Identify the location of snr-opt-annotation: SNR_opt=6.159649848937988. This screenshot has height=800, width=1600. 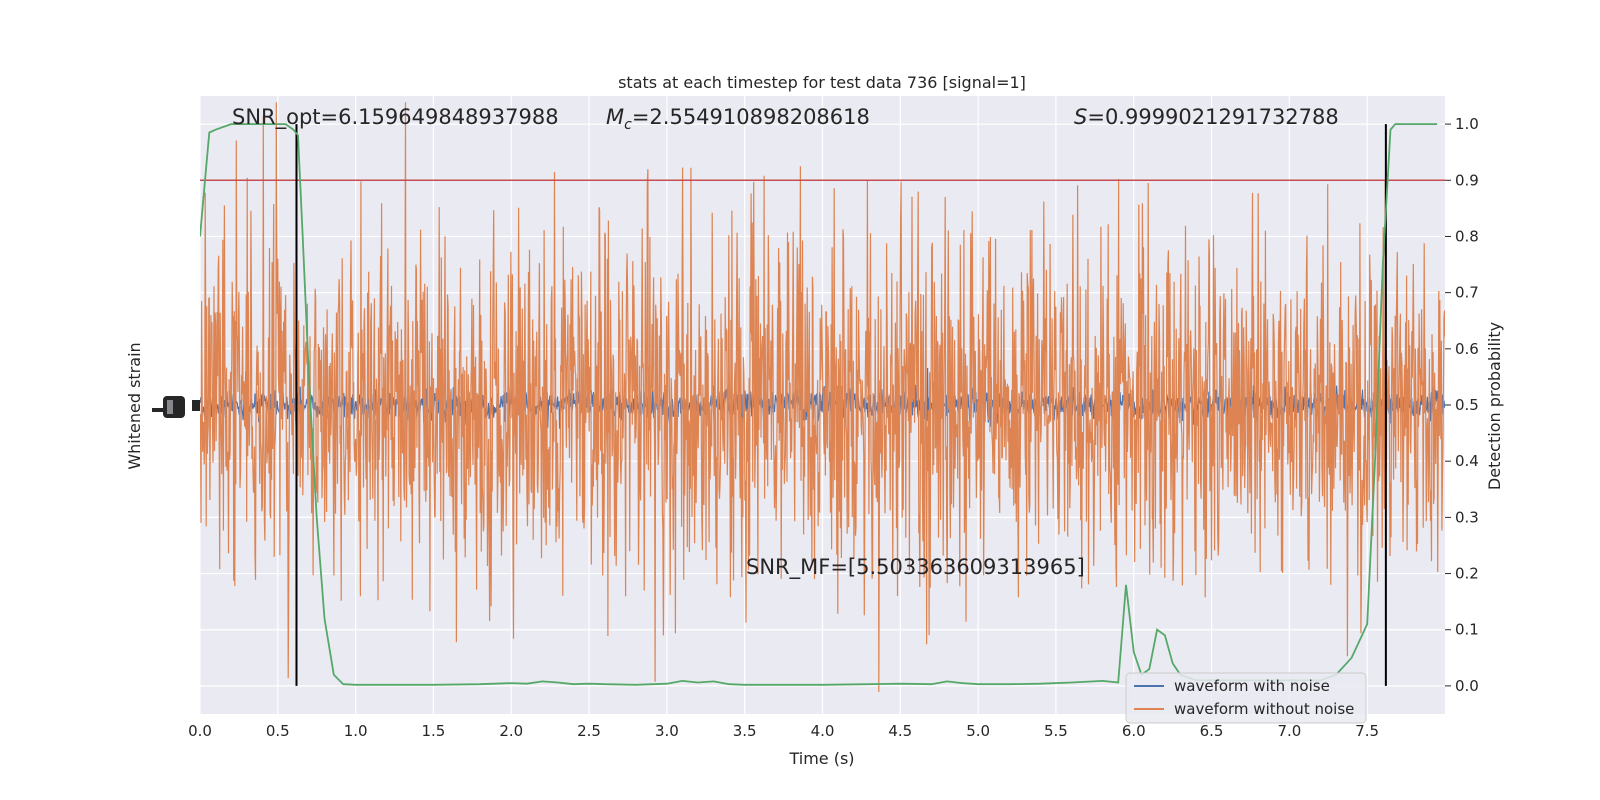
(395, 117).